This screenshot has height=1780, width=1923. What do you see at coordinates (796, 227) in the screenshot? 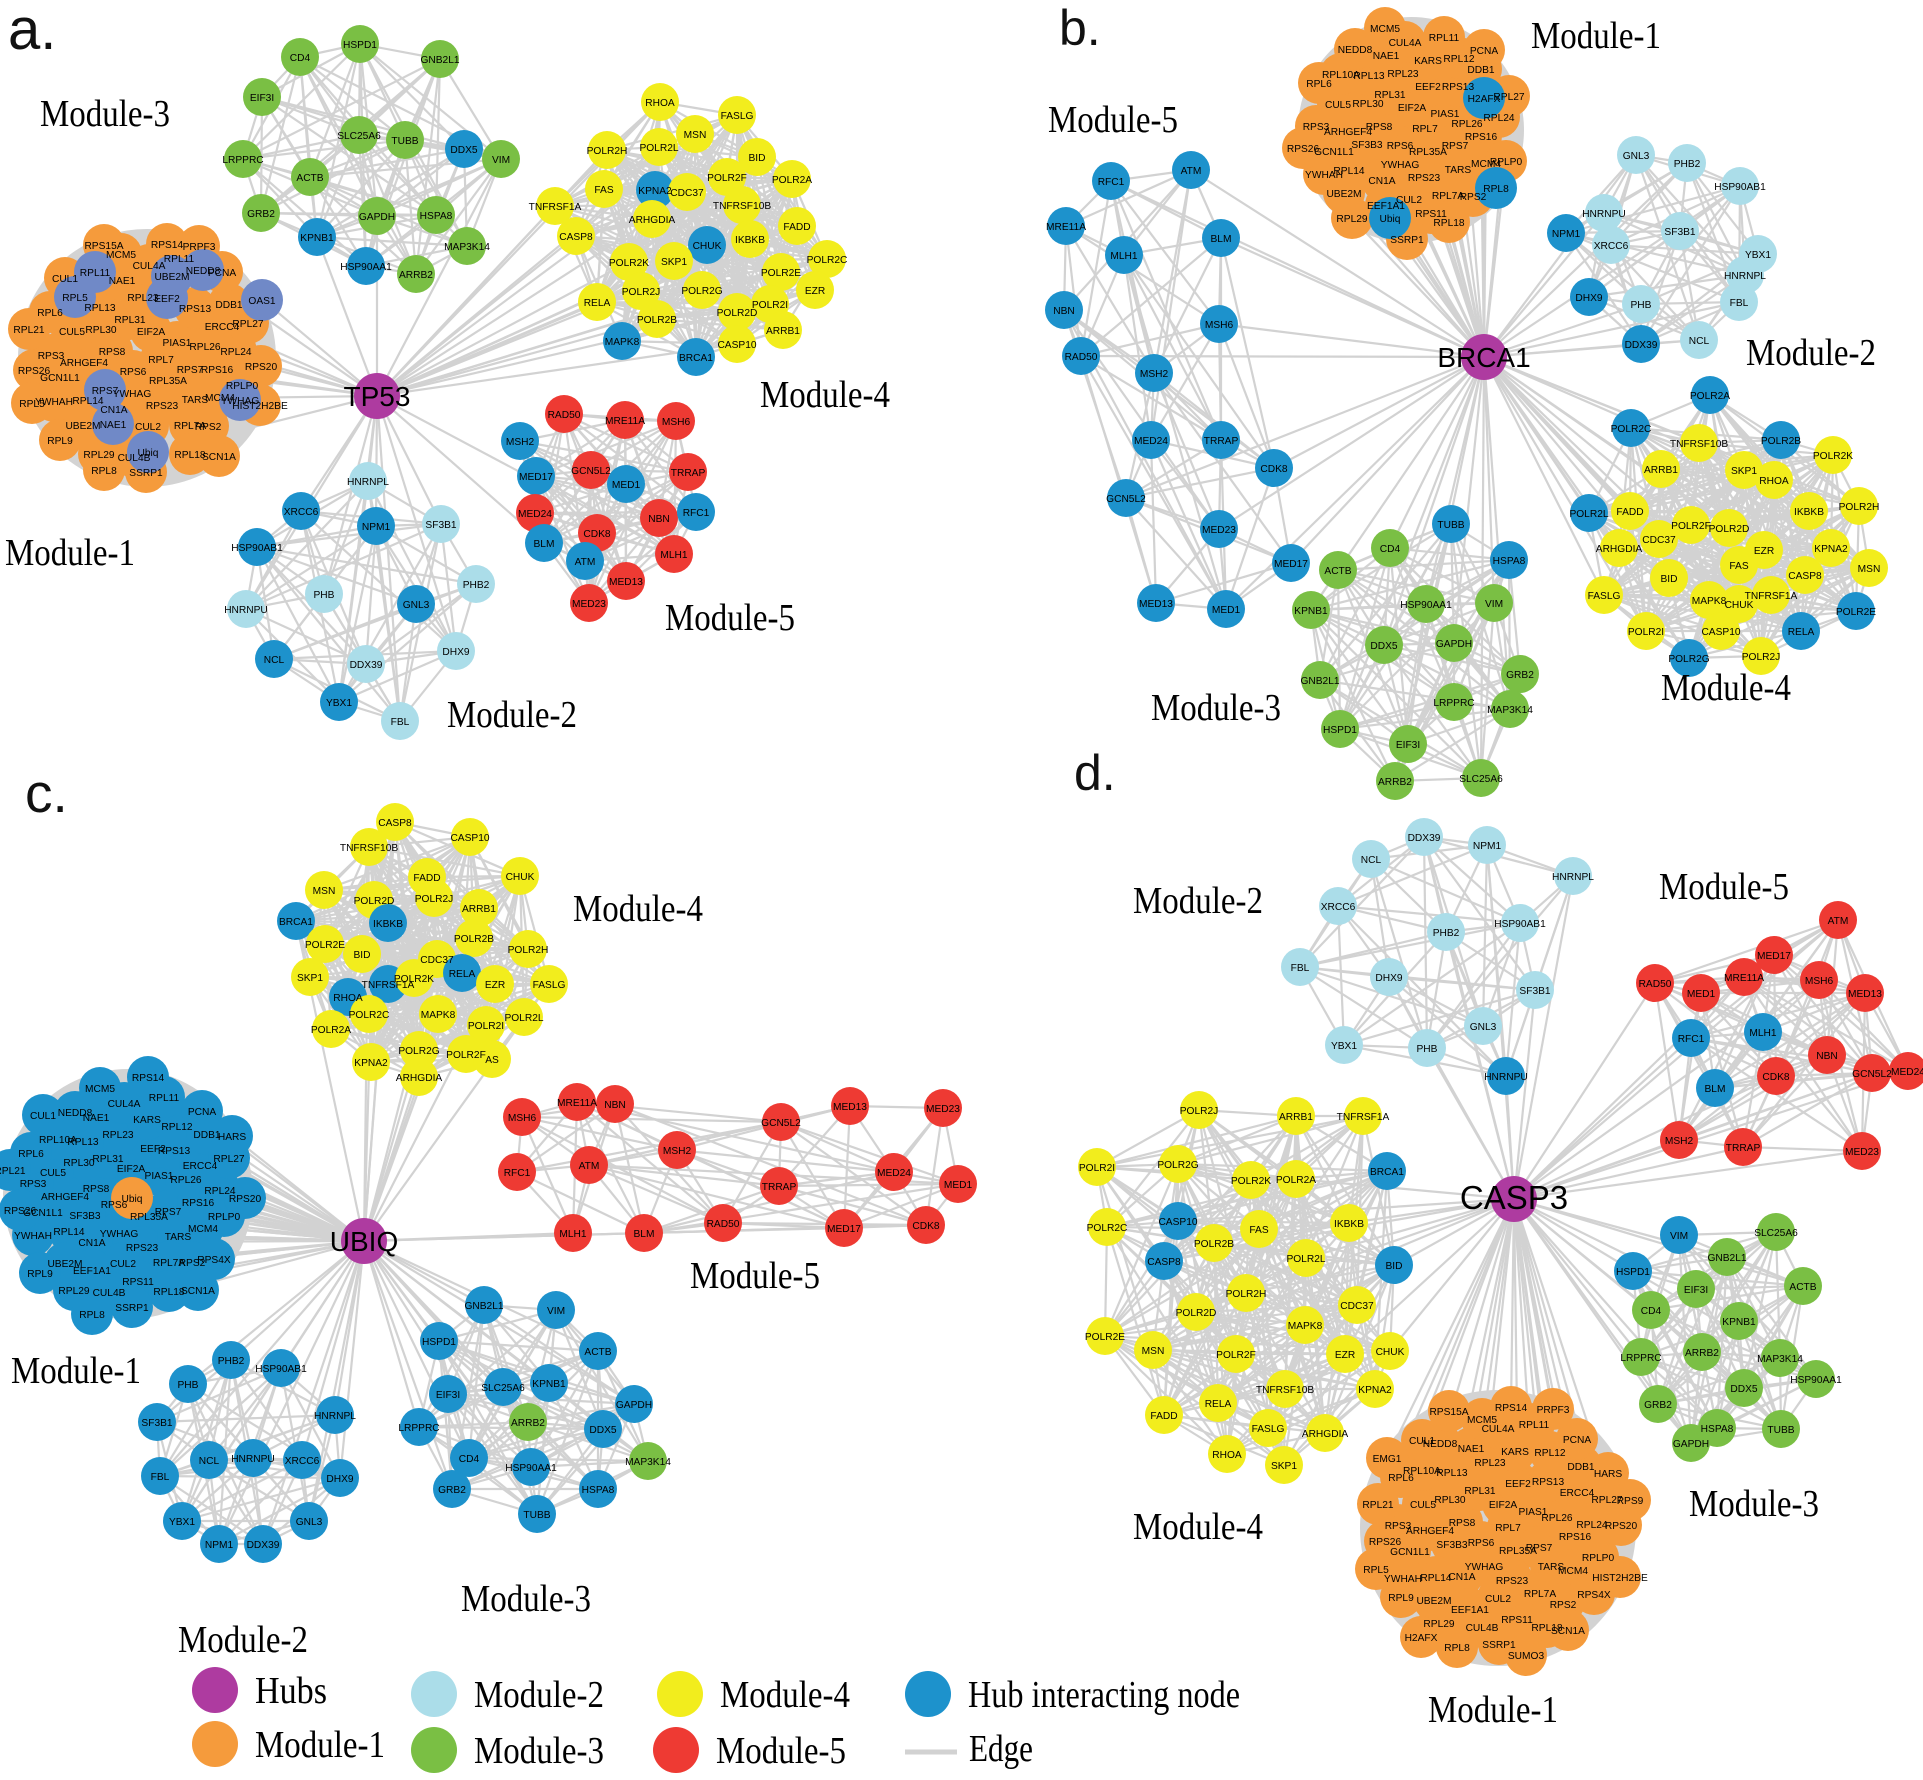
I see `svg-text: FADD` at bounding box center [796, 227].